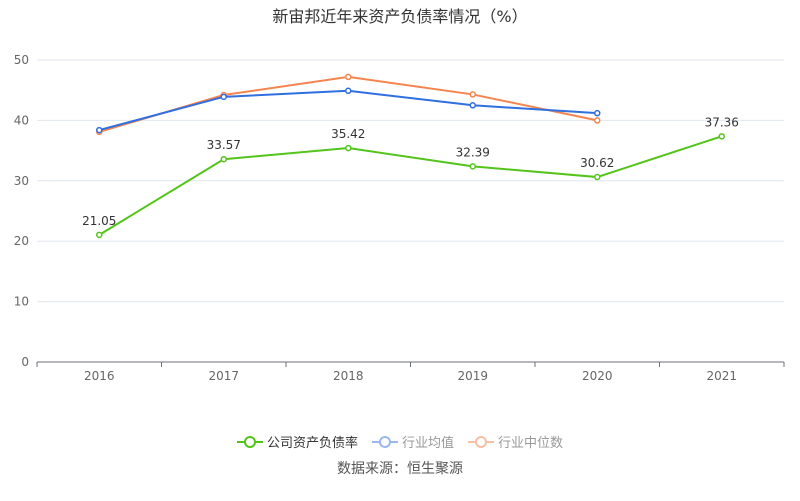 The height and width of the screenshot is (501, 800). I want to click on legend: 公司资产负债率 行业均值 行业中位数, so click(400, 441).